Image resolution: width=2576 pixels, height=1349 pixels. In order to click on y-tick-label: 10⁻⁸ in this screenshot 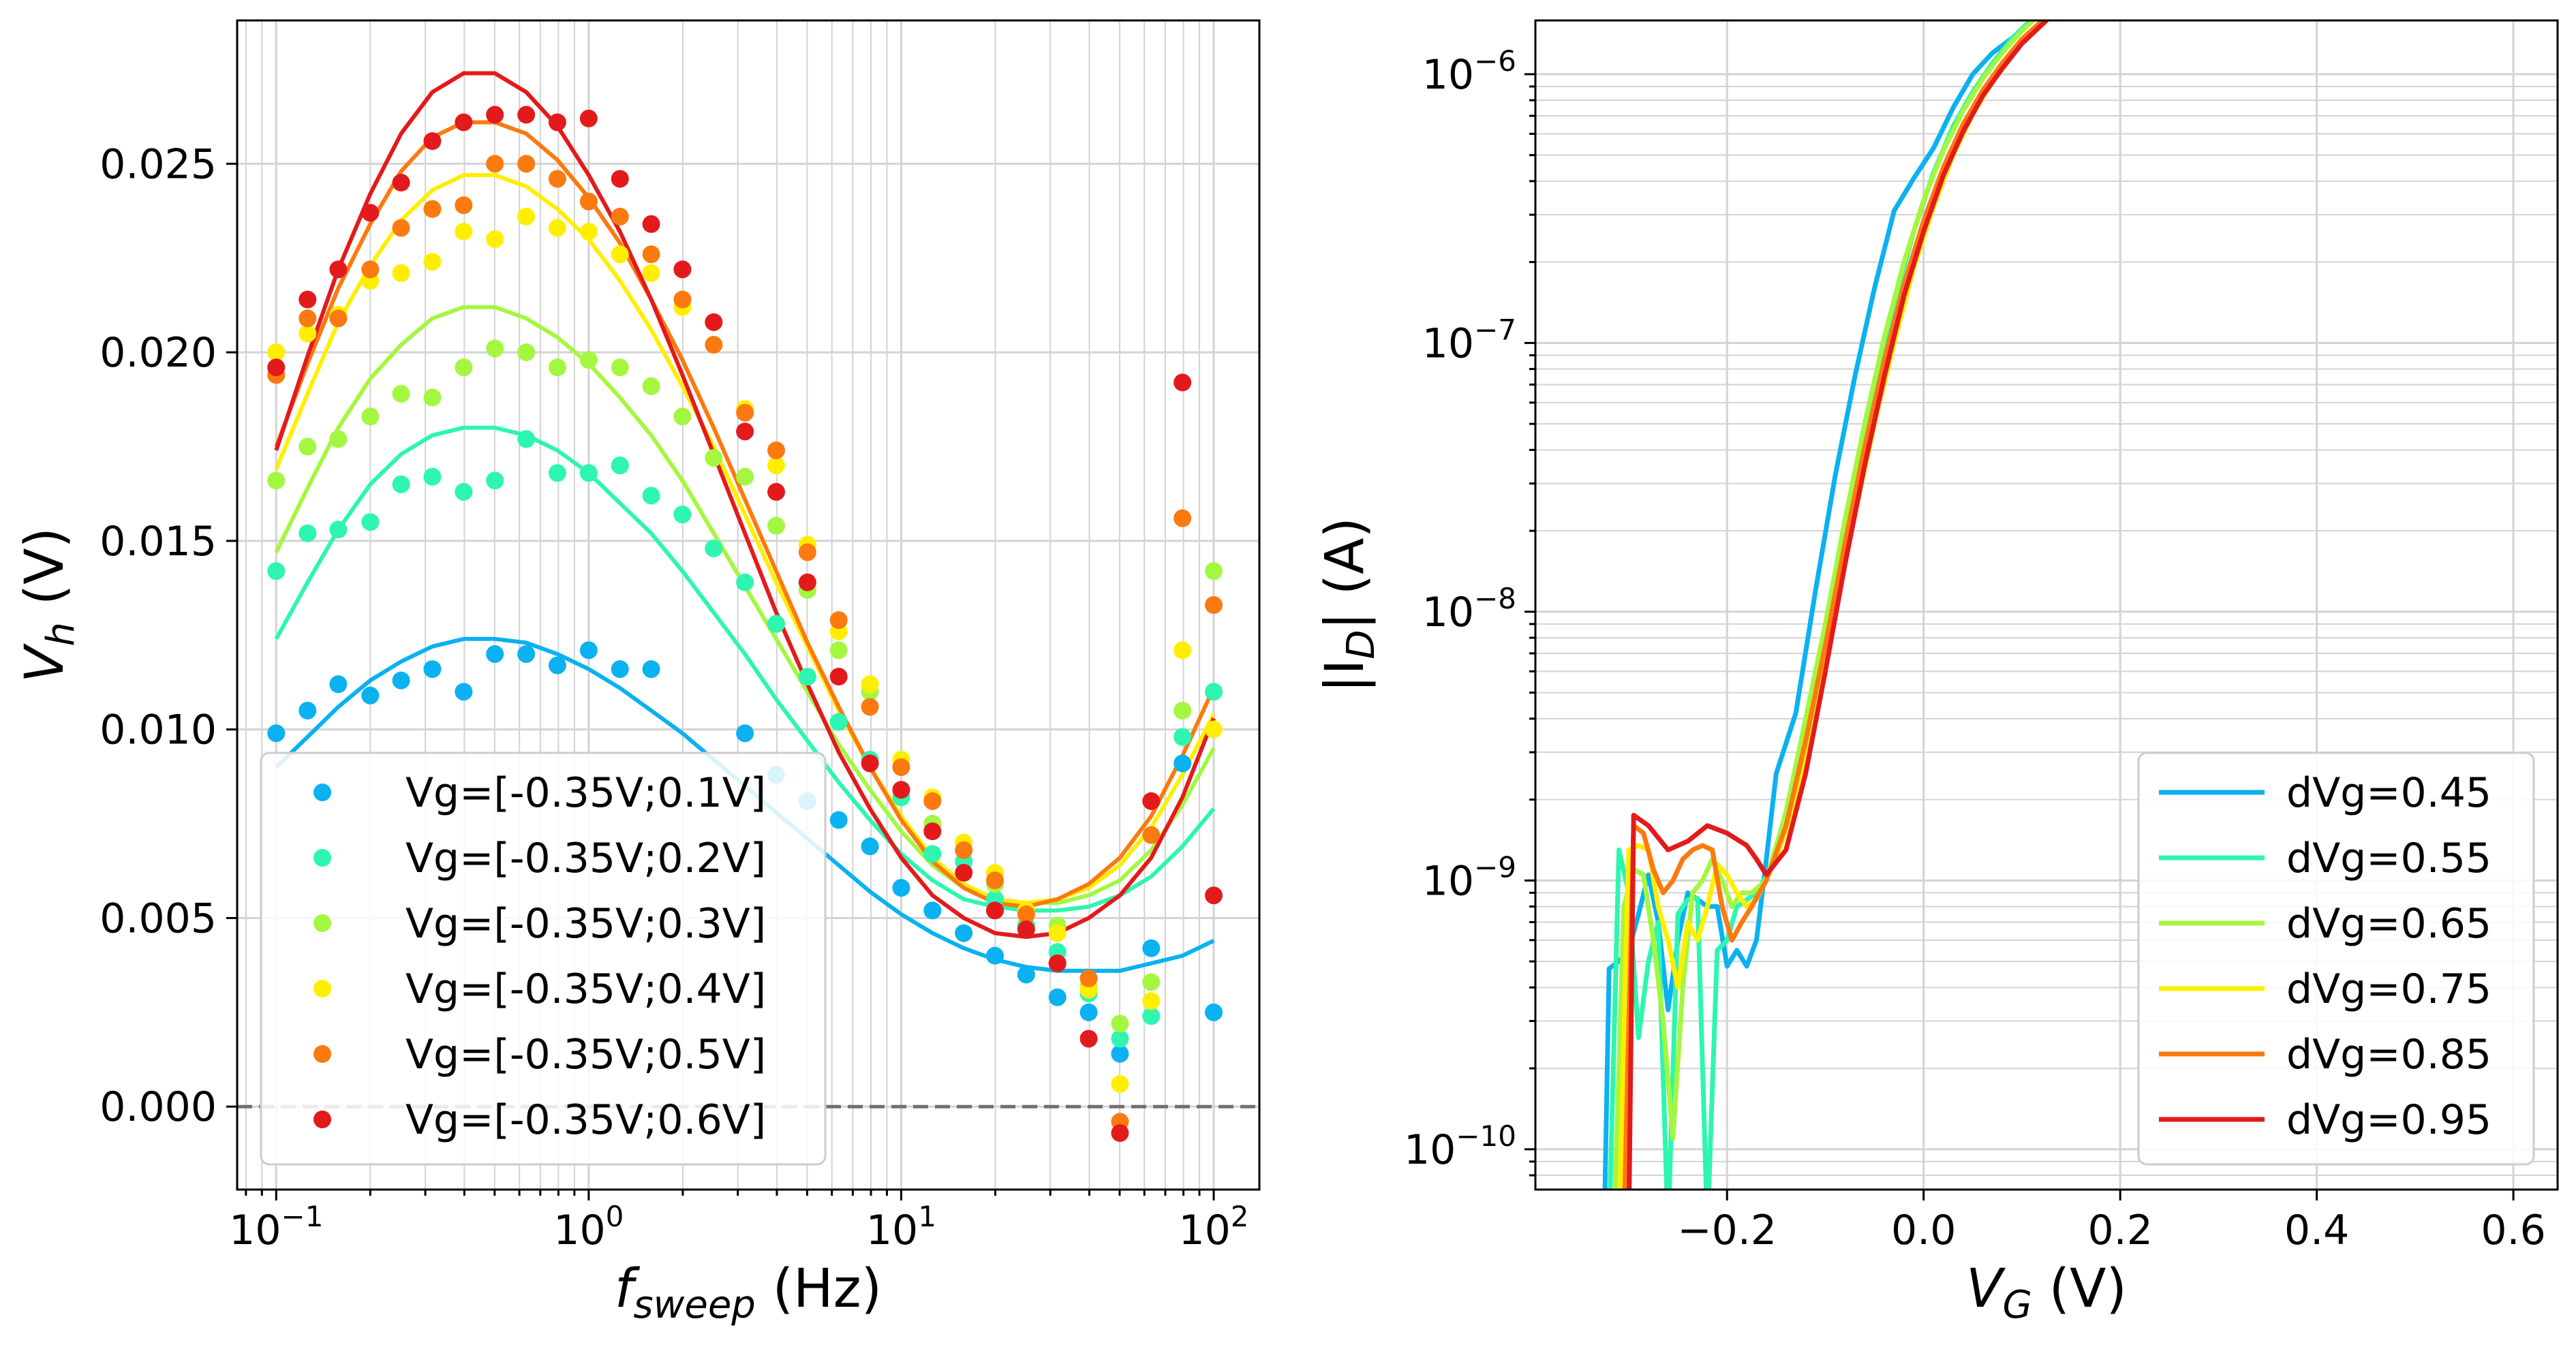, I will do `click(1469, 609)`.